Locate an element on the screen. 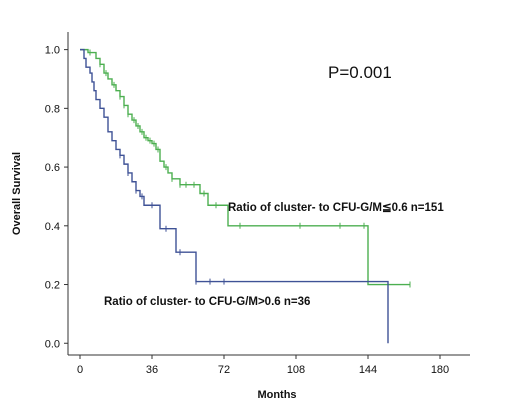 The image size is (520, 418). y-tick-label: 0.2 is located at coordinates (52, 286).